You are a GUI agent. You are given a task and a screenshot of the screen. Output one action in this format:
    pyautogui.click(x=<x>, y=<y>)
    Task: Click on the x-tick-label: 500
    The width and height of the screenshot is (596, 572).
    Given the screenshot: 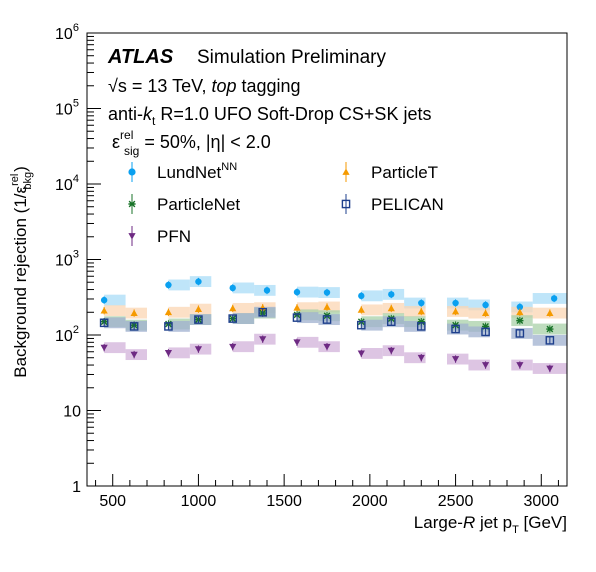 What is the action you would take?
    pyautogui.click(x=112, y=501)
    